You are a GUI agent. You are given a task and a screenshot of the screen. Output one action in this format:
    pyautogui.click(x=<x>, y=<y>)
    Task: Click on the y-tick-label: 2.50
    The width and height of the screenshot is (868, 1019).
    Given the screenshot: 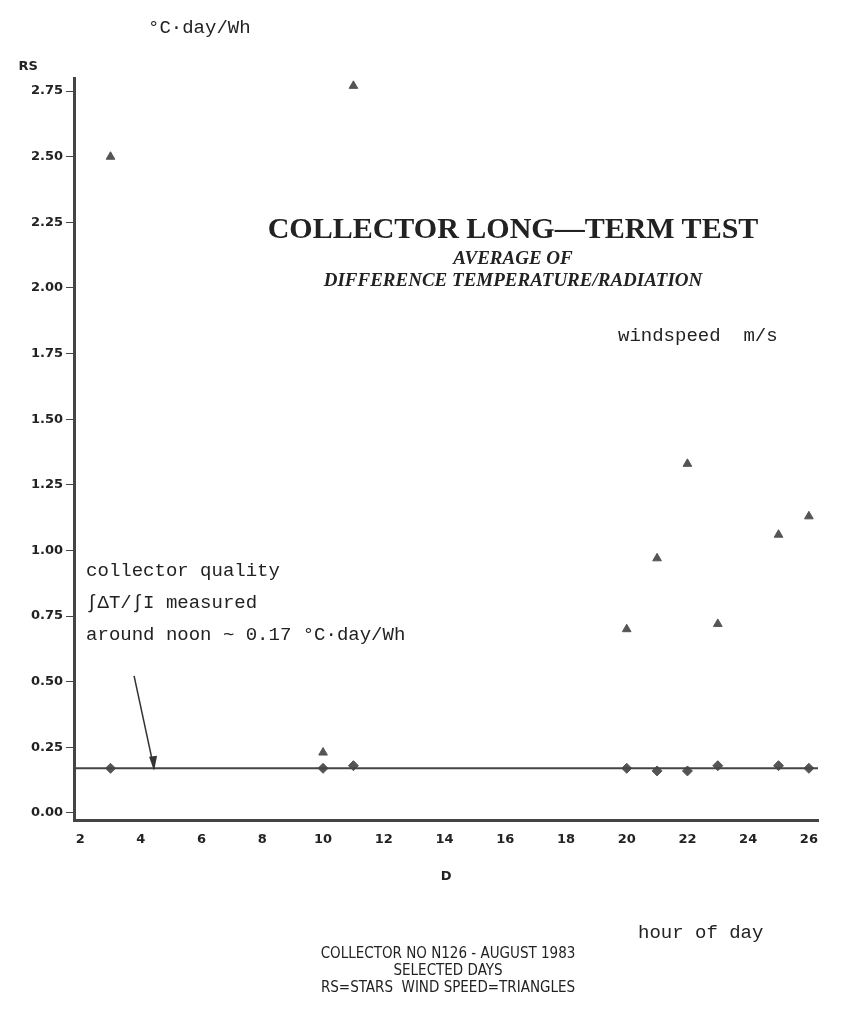 What is the action you would take?
    pyautogui.click(x=47, y=156)
    